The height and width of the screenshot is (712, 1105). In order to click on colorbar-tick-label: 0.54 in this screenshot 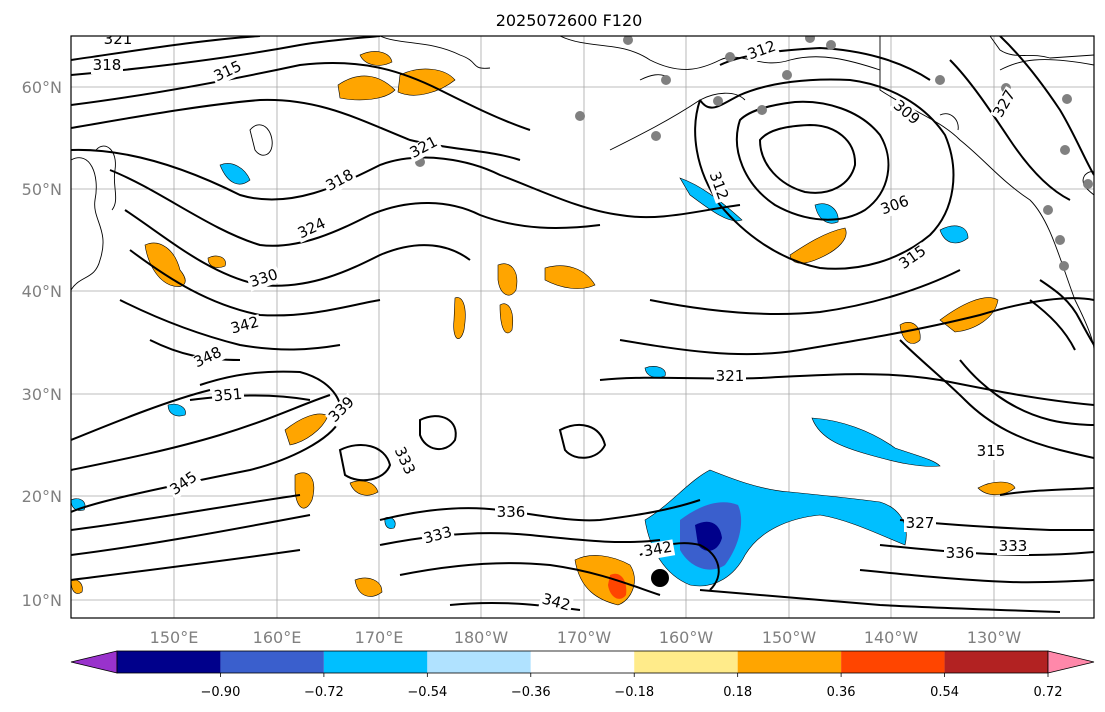, I will do `click(944, 692)`.